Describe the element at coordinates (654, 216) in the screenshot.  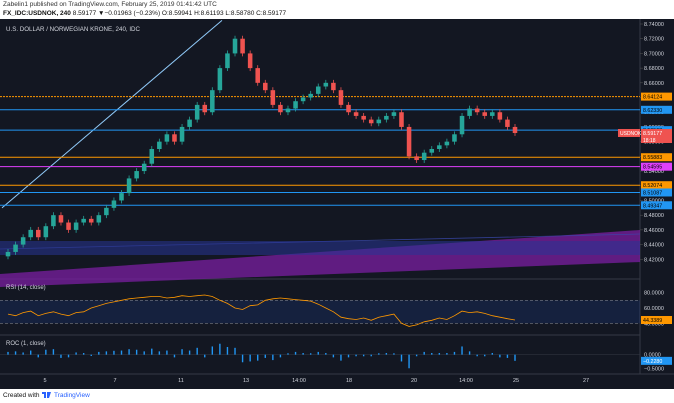
I see `price-tick-label: 8.48000` at that location.